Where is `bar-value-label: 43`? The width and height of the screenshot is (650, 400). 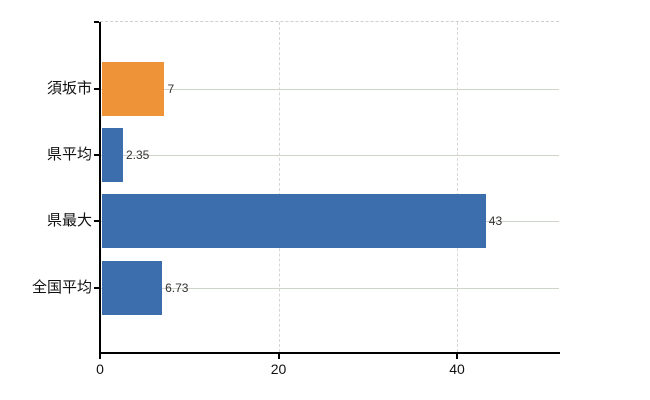
bar-value-label: 43 is located at coordinates (495, 221).